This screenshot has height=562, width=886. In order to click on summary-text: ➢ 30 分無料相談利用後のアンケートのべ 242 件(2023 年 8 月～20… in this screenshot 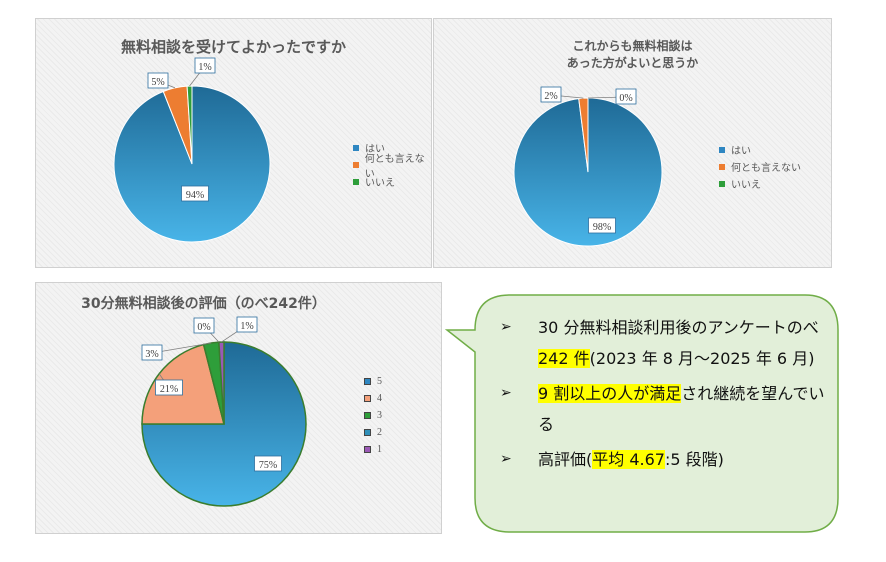, I will do `click(665, 393)`.